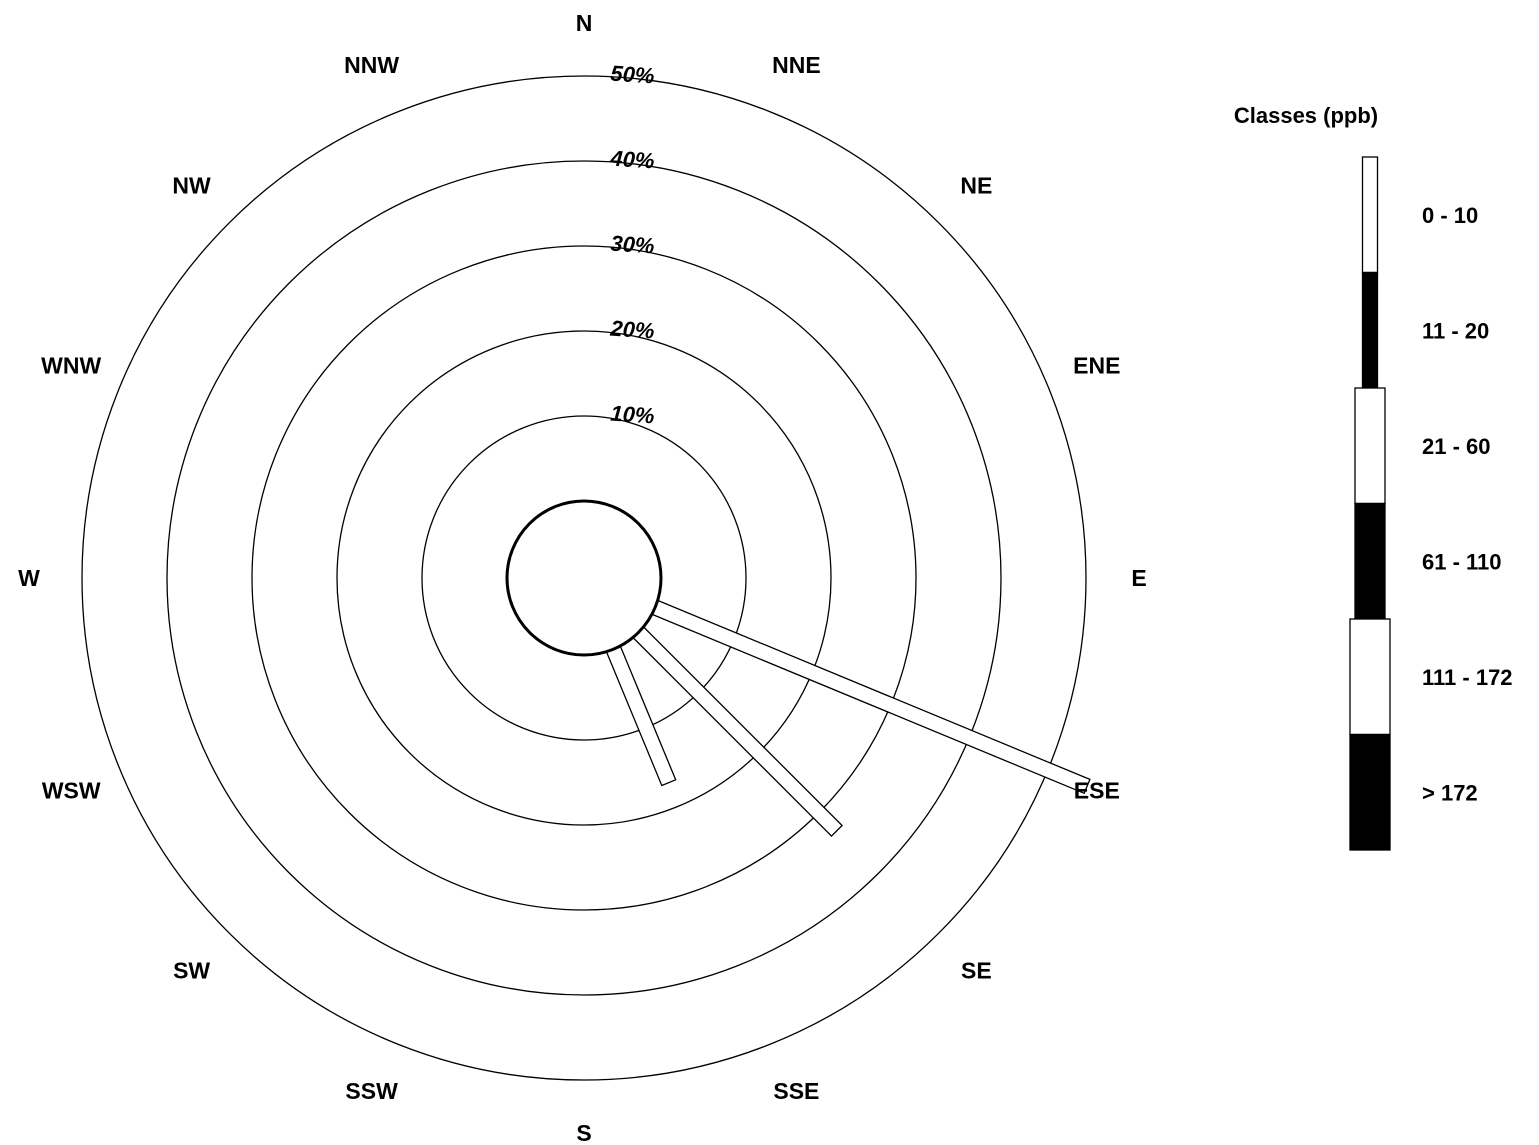  What do you see at coordinates (976, 186) in the screenshot?
I see `direction-label-ne: NE` at bounding box center [976, 186].